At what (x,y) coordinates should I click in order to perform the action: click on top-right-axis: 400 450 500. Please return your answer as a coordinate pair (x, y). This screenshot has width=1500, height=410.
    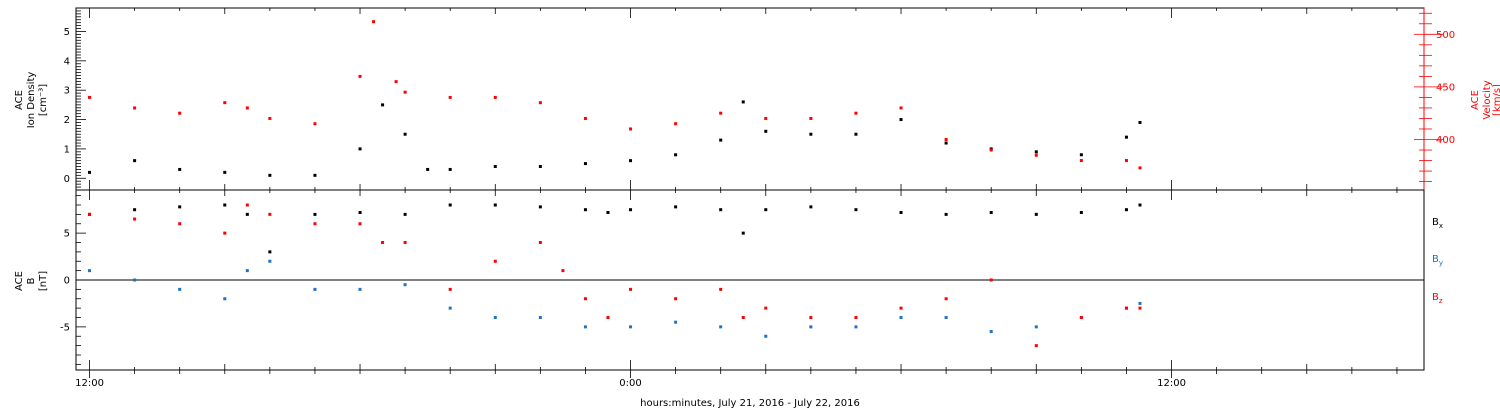
    Looking at the image, I should click on (1434, 99).